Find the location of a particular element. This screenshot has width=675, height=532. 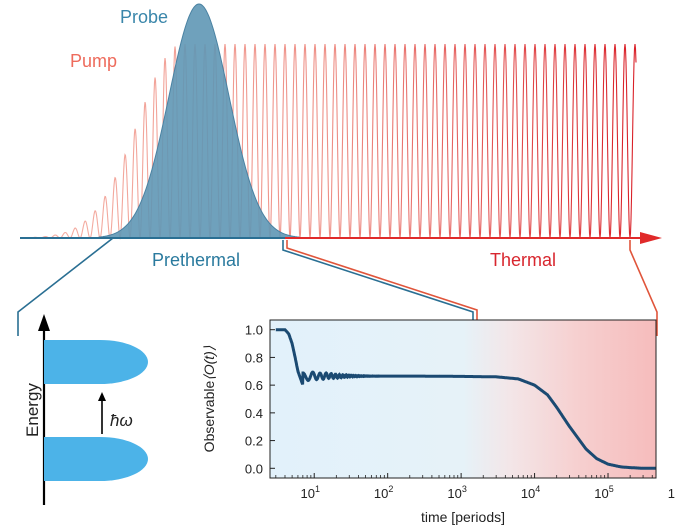

x-tick-label-5: 106 is located at coordinates (671, 492).